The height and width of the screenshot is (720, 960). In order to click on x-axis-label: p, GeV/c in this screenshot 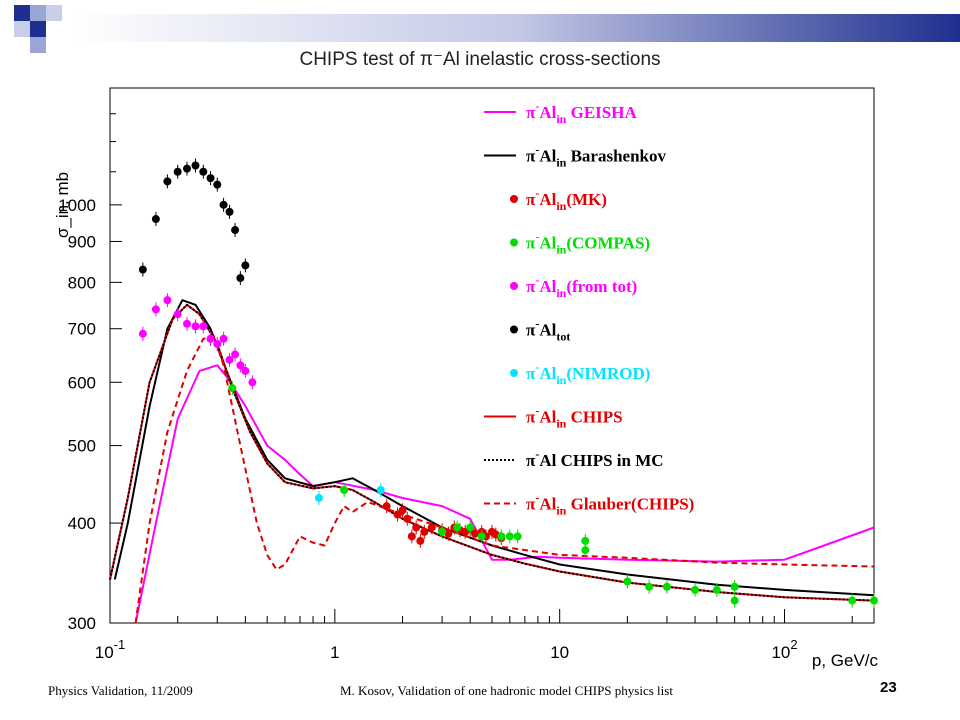, I will do `click(845, 660)`.